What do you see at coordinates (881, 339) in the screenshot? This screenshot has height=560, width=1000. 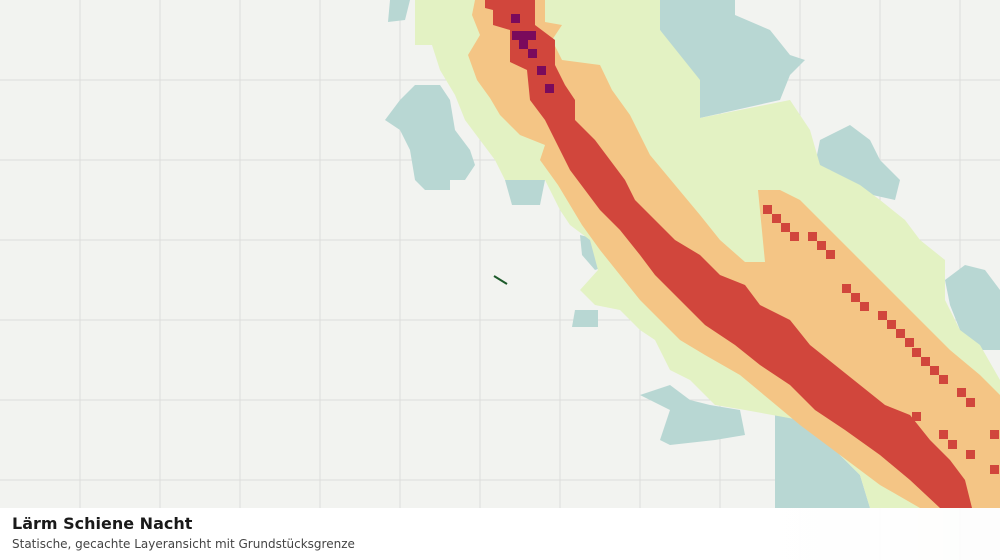 I see `noise-spots-high` at bounding box center [881, 339].